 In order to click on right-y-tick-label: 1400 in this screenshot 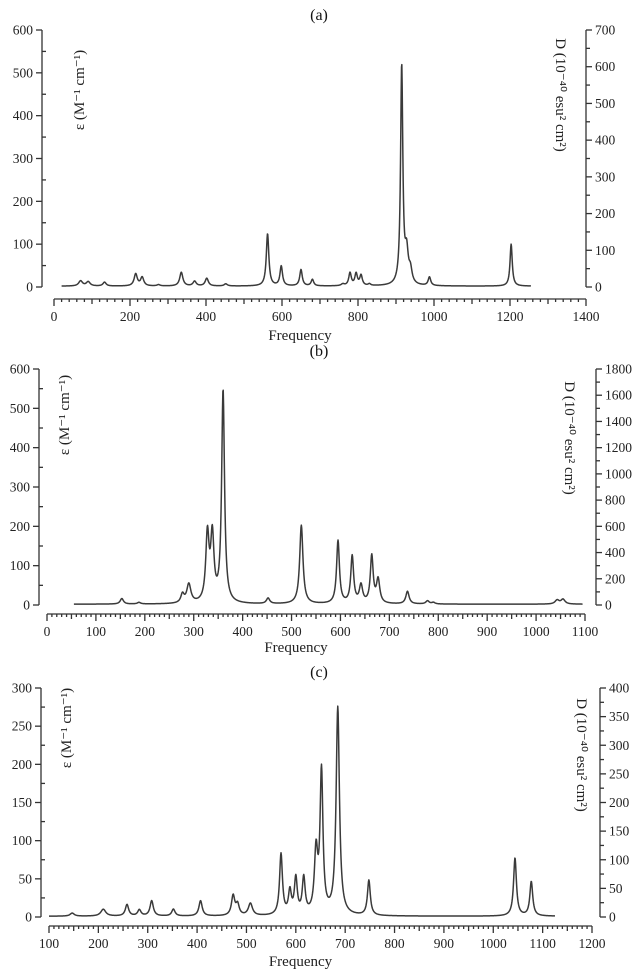, I will do `click(618, 421)`.